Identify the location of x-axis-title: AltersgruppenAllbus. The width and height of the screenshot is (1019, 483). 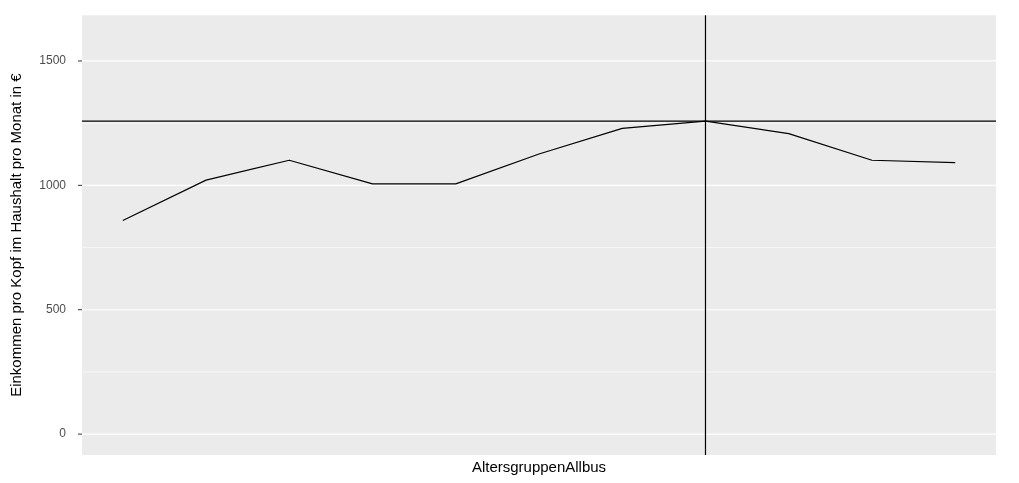
(539, 467).